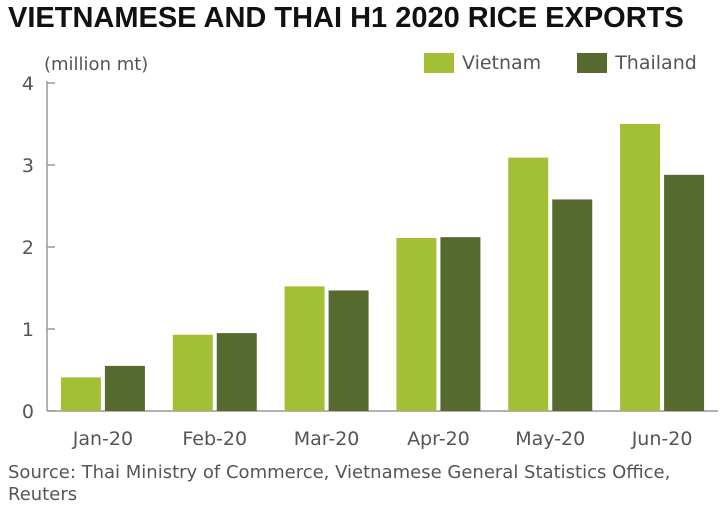 The height and width of the screenshot is (513, 728). I want to click on x-tick-label-apr-20: Apr-20, so click(438, 439).